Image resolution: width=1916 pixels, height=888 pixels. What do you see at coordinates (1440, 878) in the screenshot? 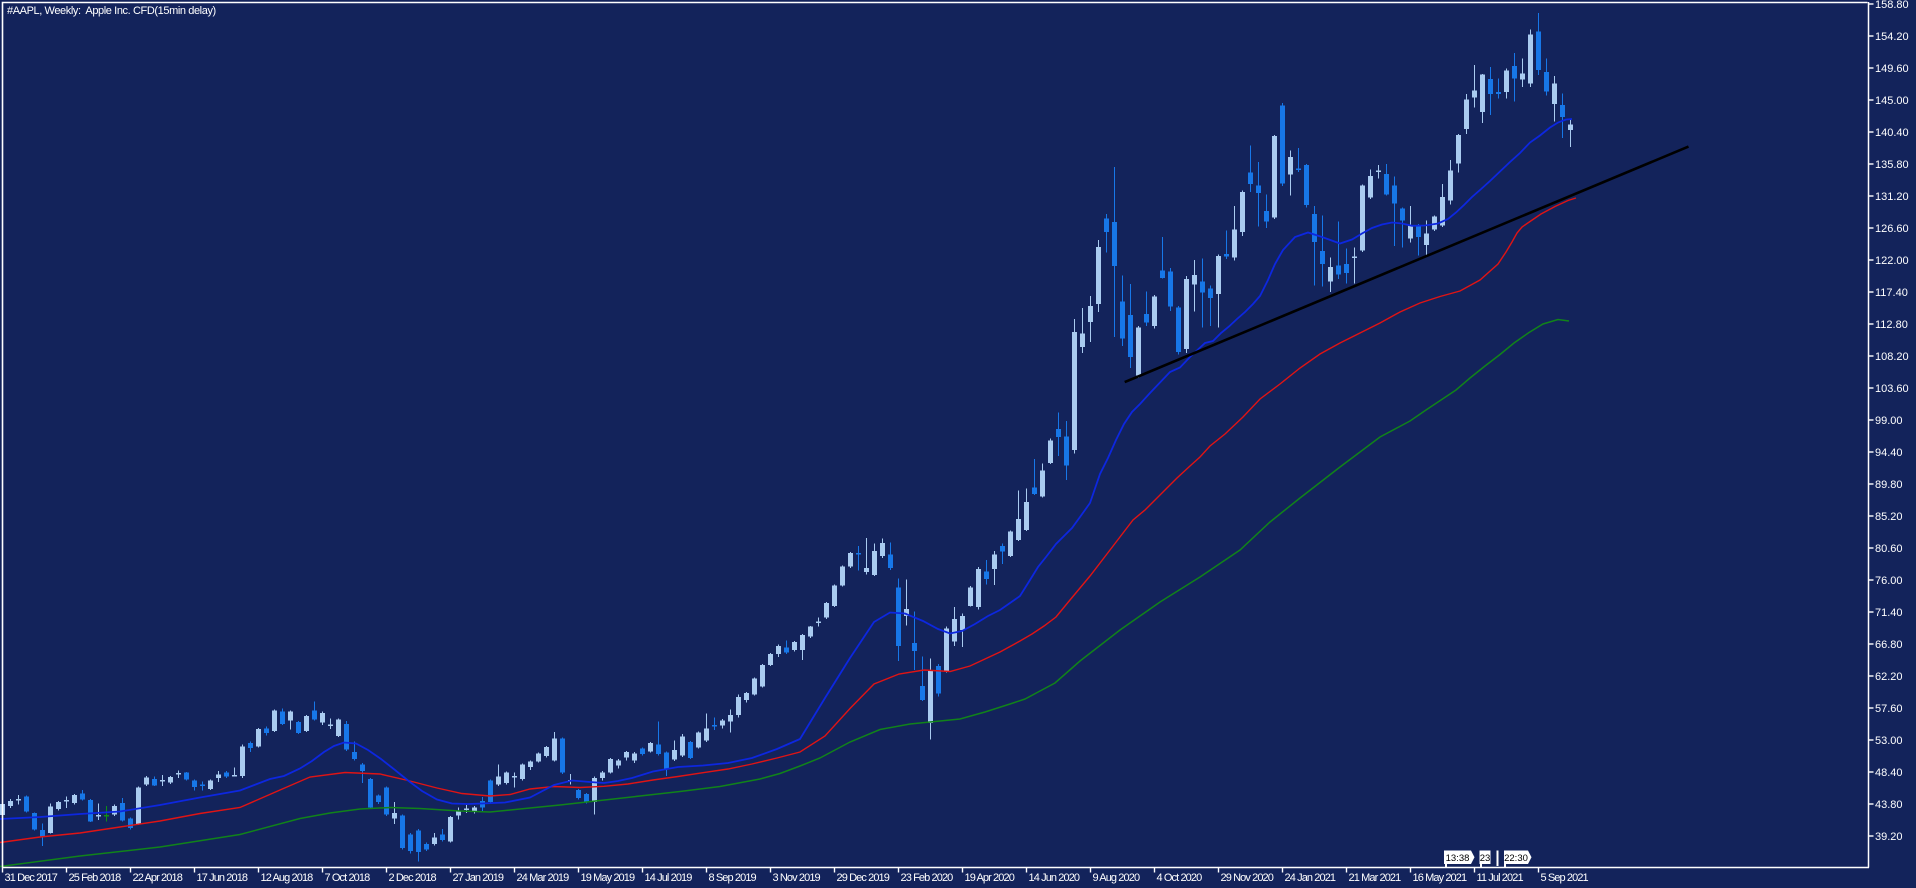
I see `svg-text: 16 May 2021` at bounding box center [1440, 878].